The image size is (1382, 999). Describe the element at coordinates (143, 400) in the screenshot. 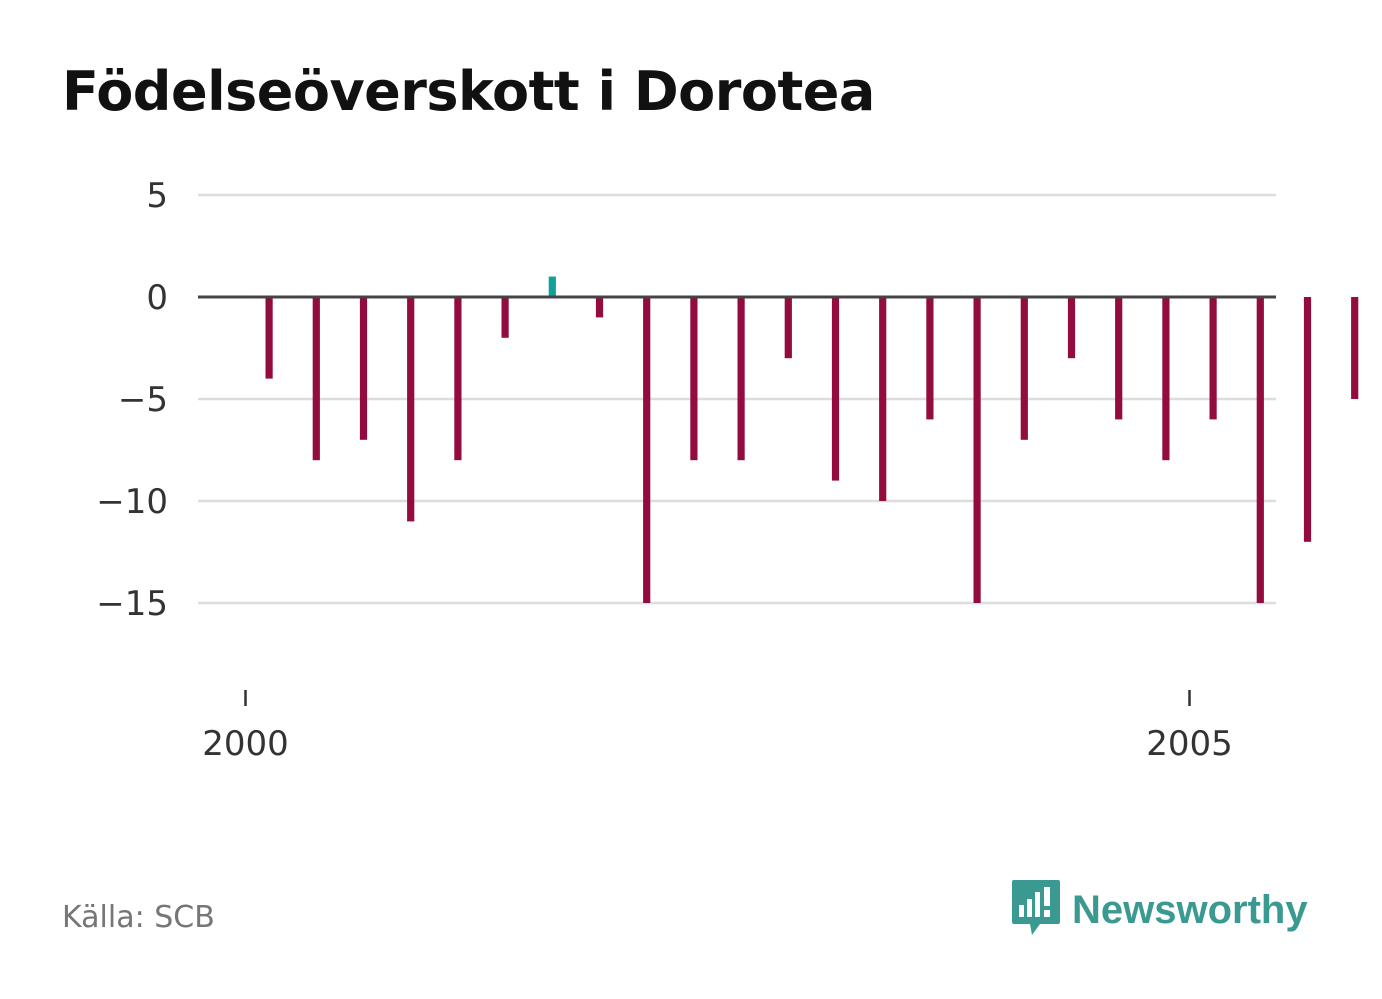

I see `y-tick-label: −5` at that location.